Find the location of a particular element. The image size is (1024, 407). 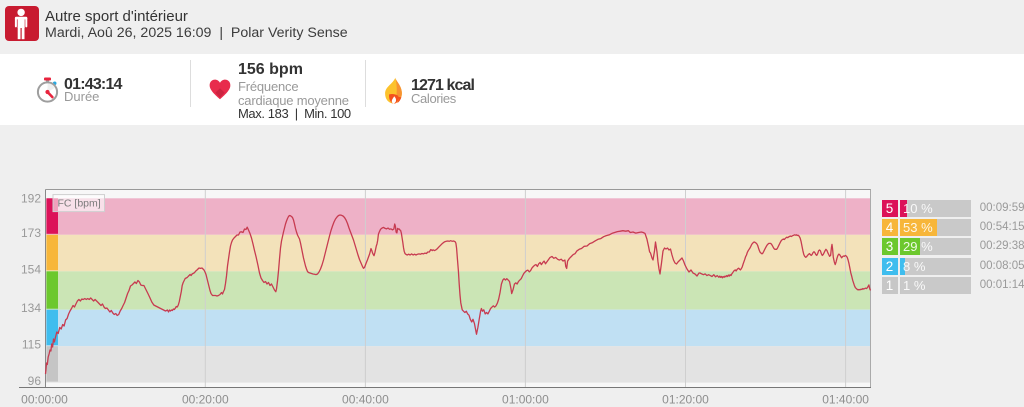

svg-text: 01:40:00 is located at coordinates (845, 400).